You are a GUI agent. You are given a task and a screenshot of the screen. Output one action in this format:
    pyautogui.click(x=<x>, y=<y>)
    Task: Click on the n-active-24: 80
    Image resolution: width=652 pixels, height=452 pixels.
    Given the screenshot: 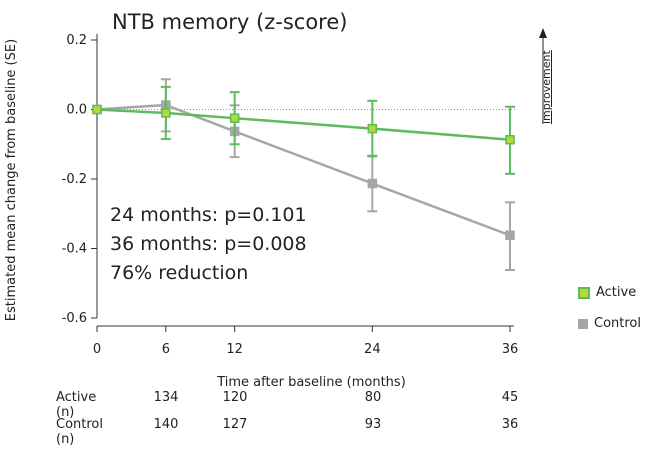 What is the action you would take?
    pyautogui.click(x=373, y=397)
    